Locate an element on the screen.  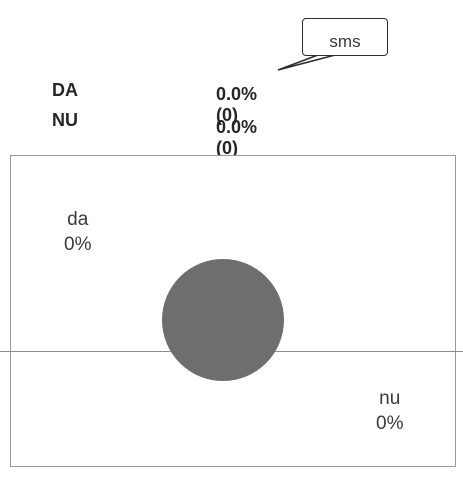
result-label-da: DA is located at coordinates (65, 90).